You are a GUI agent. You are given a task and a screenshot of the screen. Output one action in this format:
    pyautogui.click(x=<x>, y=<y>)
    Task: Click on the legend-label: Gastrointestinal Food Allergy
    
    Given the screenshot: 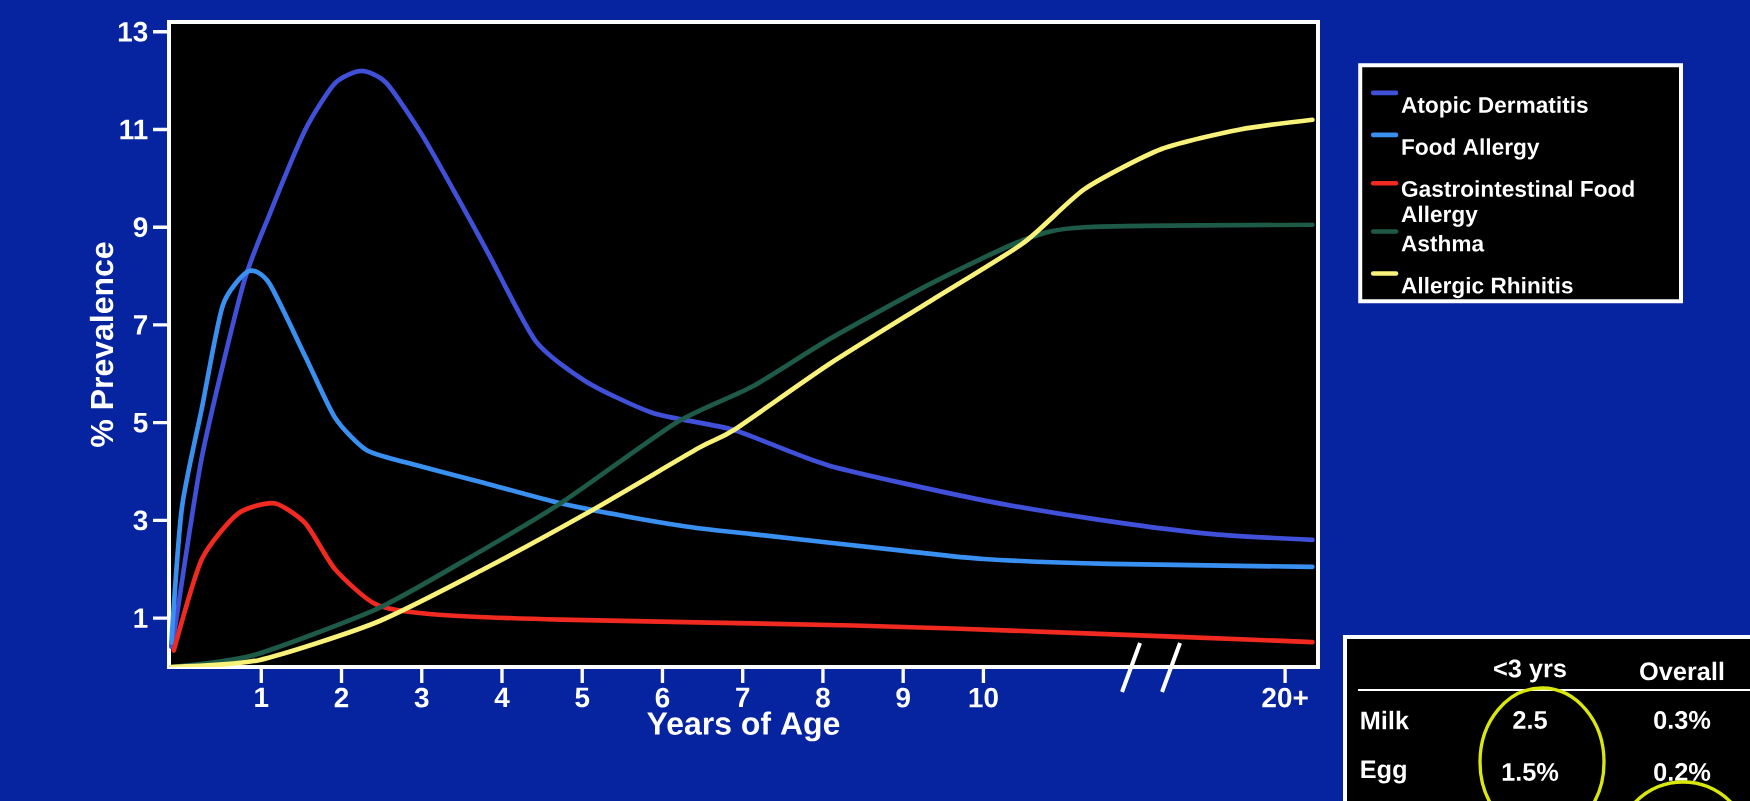 What is the action you would take?
    pyautogui.click(x=1517, y=203)
    